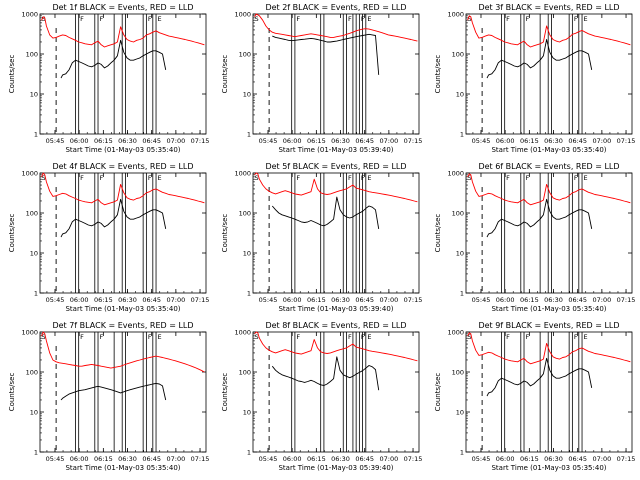  Describe the element at coordinates (122, 325) in the screenshot. I see `panel-title: Det 7f BLACK = Events, RED = LLD` at that location.